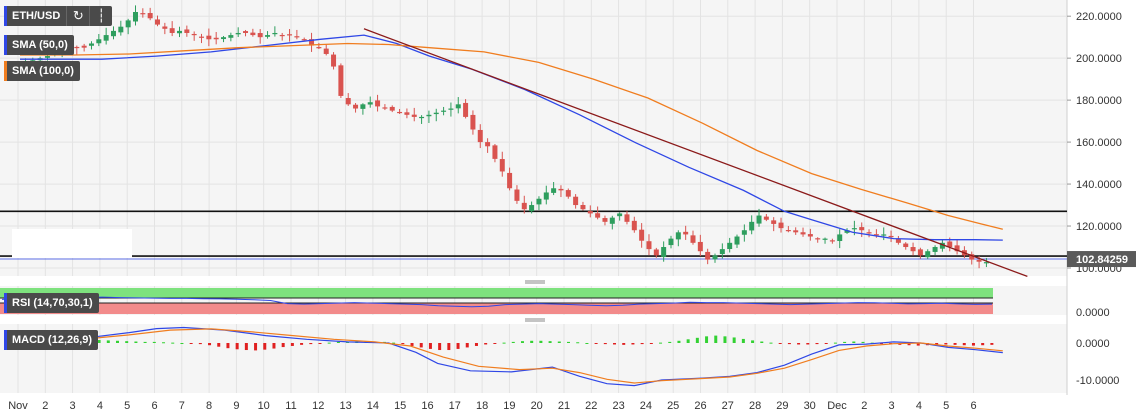  I want to click on x-tick-label: 24, so click(646, 406).